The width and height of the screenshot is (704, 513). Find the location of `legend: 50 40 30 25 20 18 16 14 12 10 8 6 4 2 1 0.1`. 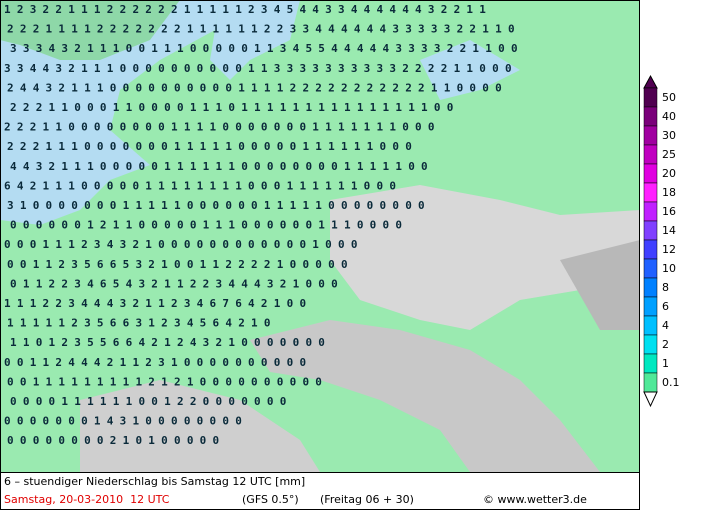

legend: 50 40 30 25 20 18 16 14 12 10 8 6 4 2 1 0.1 is located at coordinates (661, 241).